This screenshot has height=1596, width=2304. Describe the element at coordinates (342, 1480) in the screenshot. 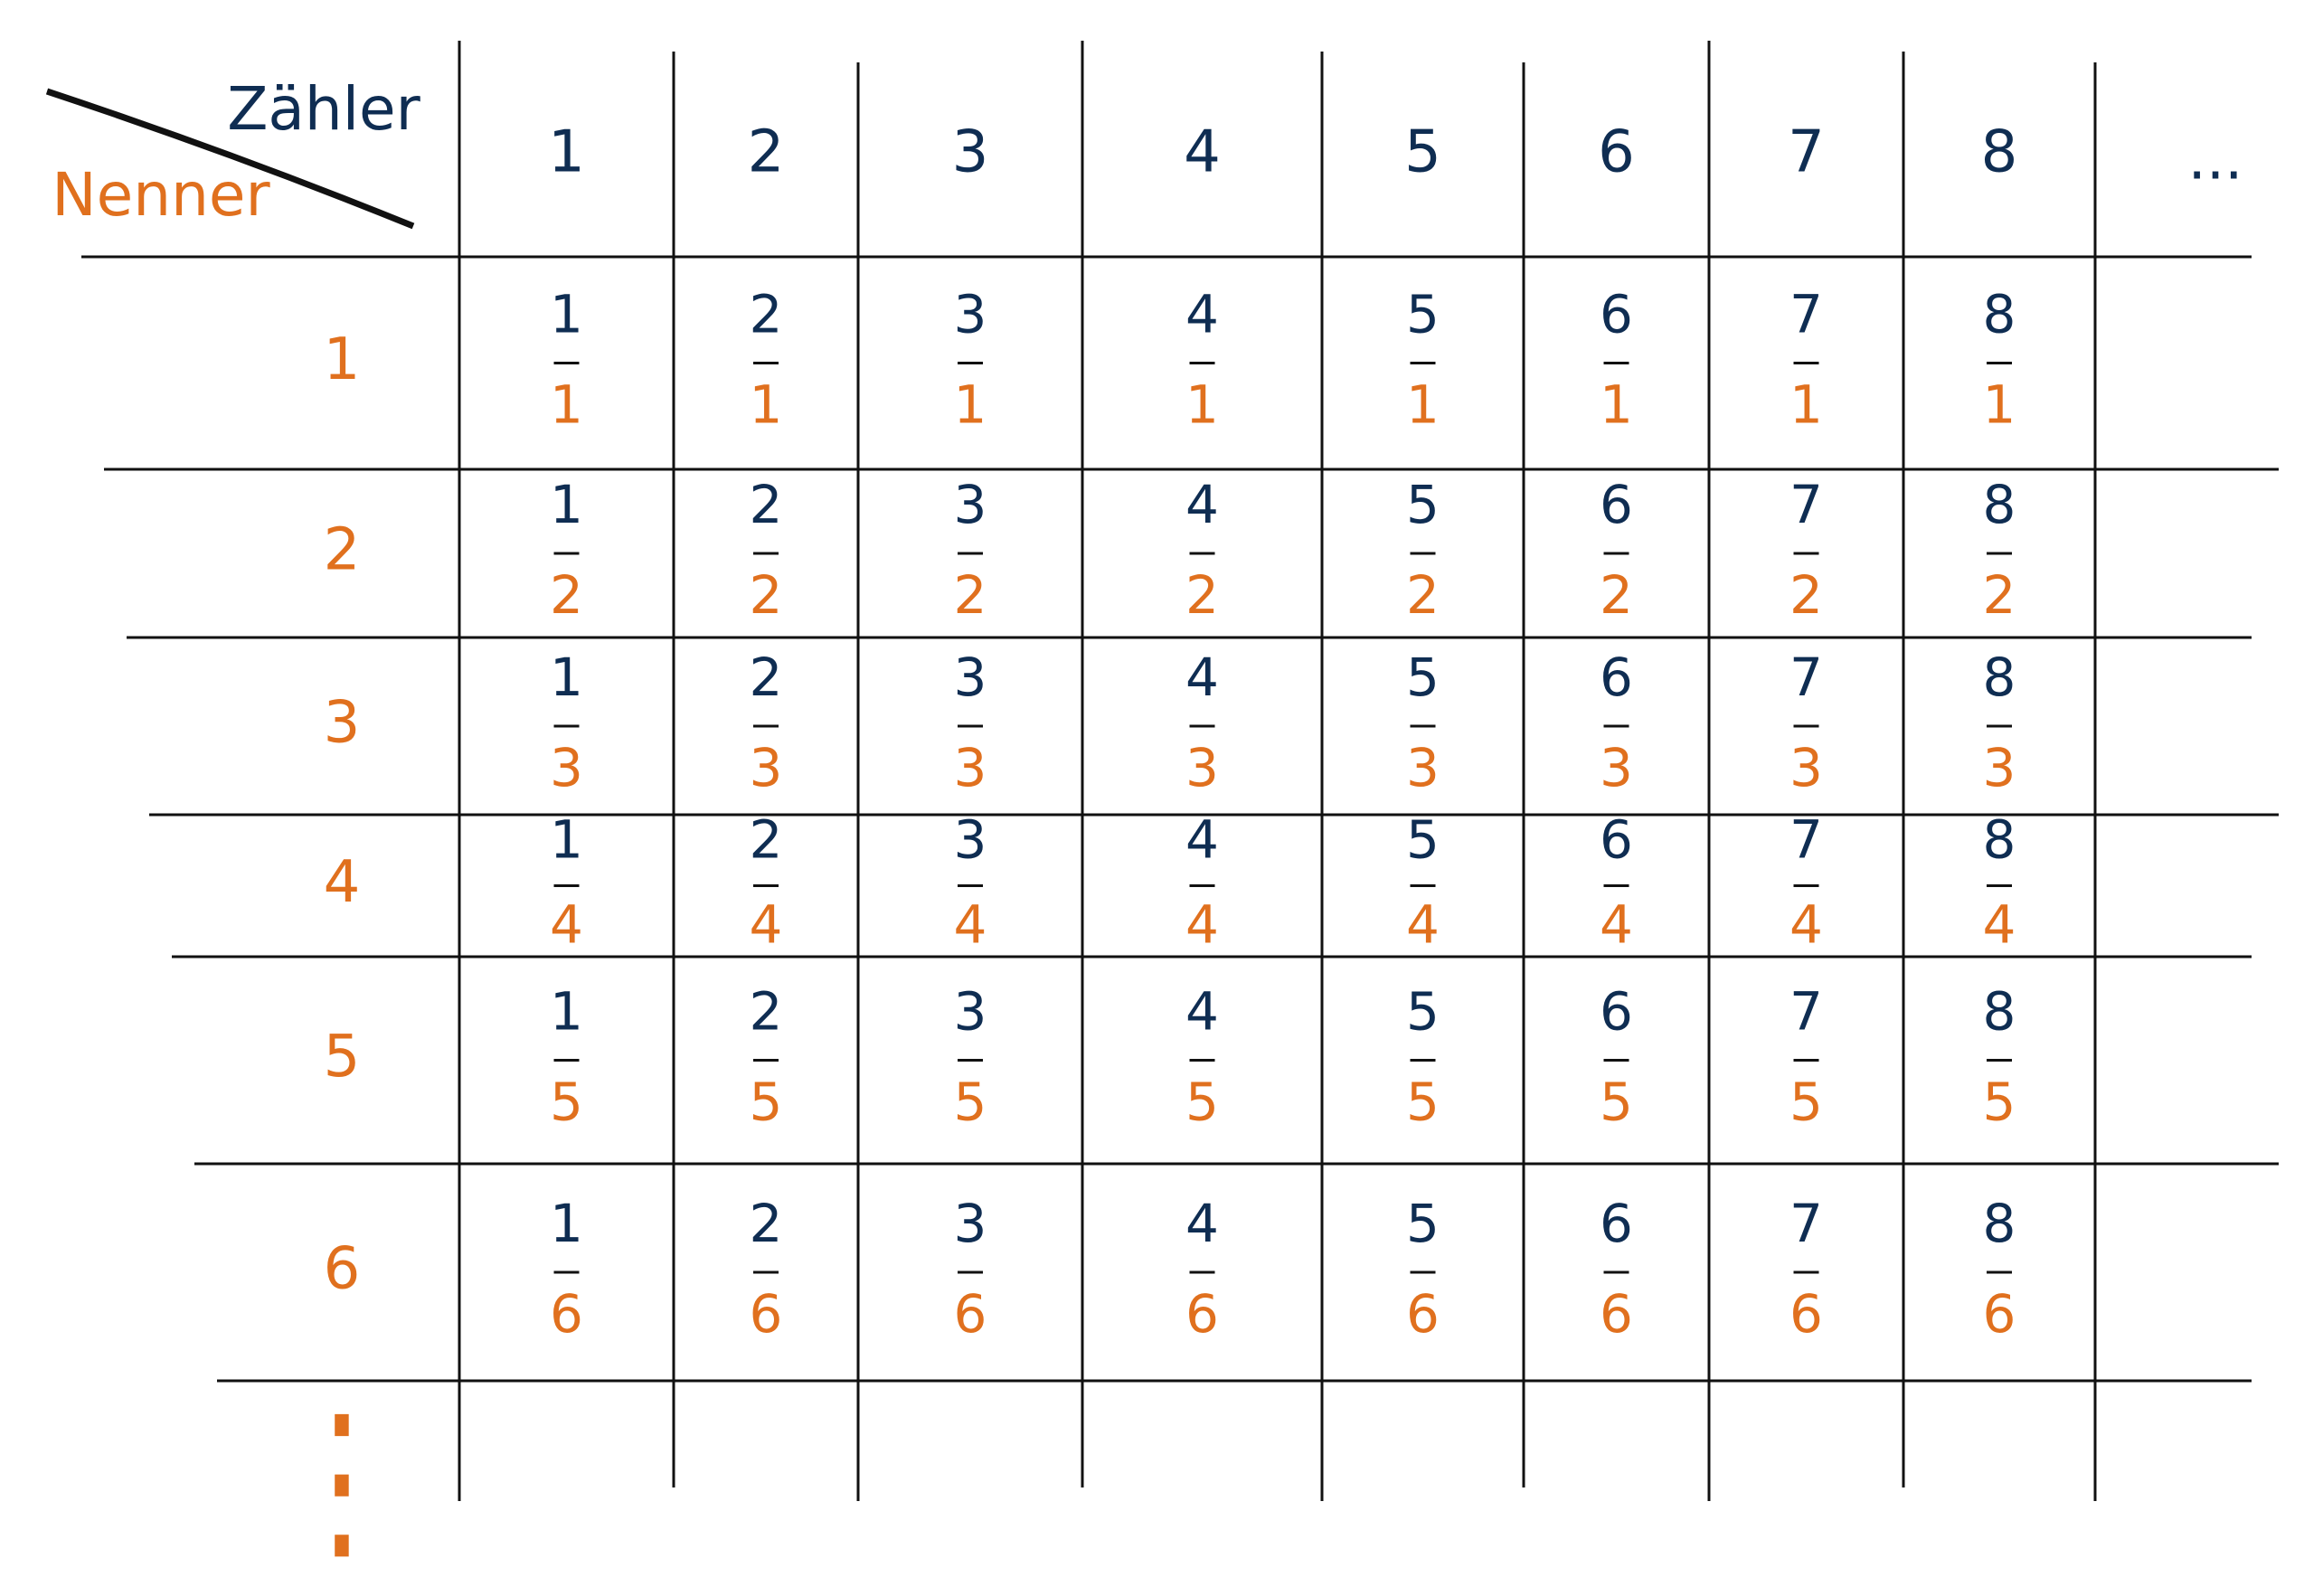

I see `row-ellipsis: ⋮` at that location.